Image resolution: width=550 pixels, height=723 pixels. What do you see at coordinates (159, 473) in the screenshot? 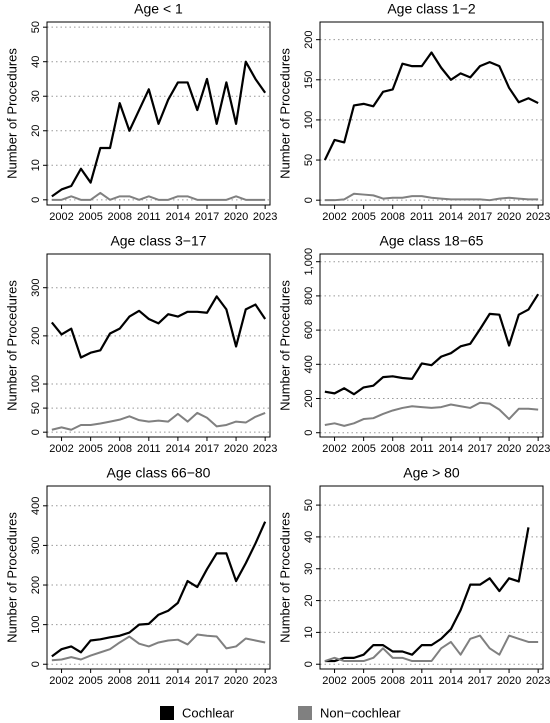
I see `panel-title: Age class 66−80` at bounding box center [159, 473].